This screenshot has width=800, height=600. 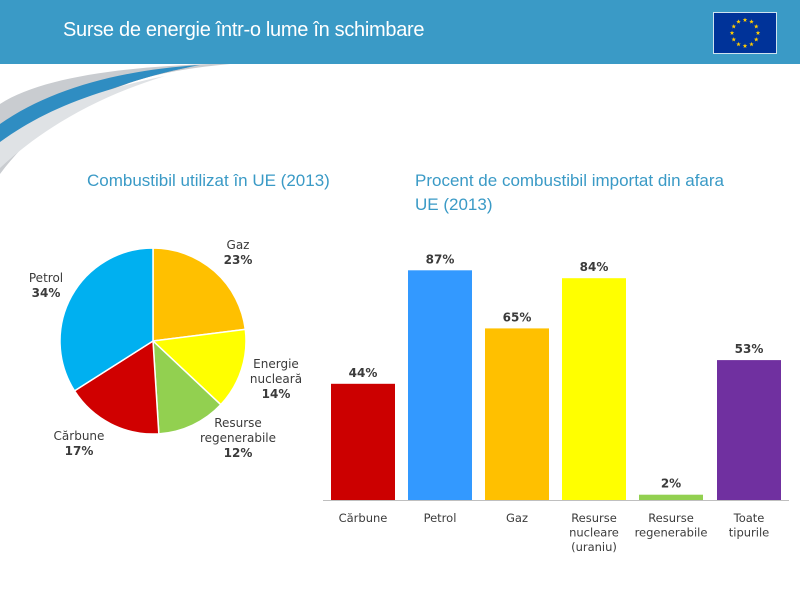 I want to click on bar-value-label: 87%, so click(x=440, y=259).